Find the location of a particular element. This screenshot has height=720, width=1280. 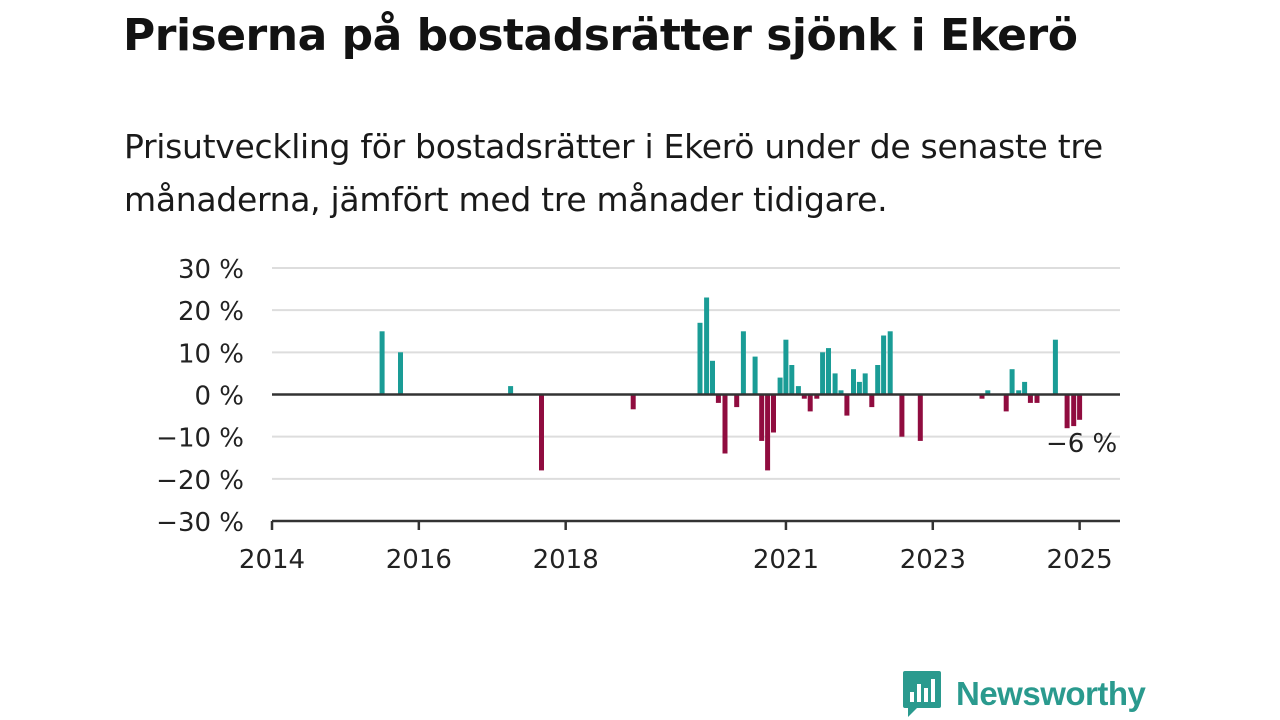

y-tick-label: 30 % is located at coordinates (211, 270).